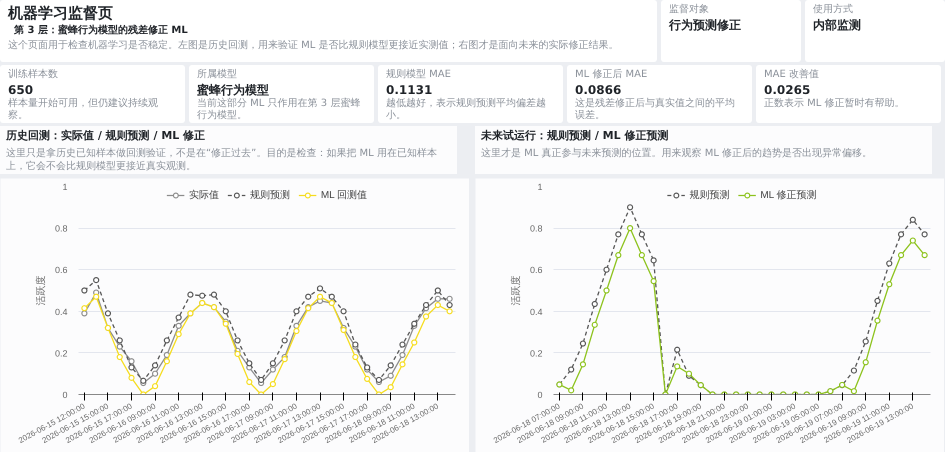 This screenshot has height=457, width=945. Describe the element at coordinates (83, 110) in the screenshot. I see `text: 样本量开始可用，但仍建议持续观察。` at that location.